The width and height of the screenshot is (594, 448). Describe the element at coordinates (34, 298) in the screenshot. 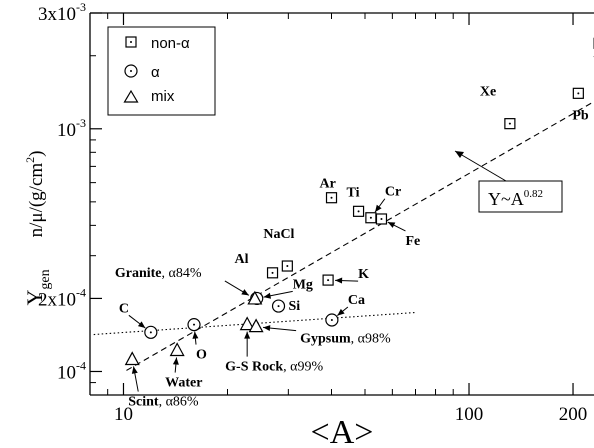

I see `y-axis-label-main: Y` at that location.